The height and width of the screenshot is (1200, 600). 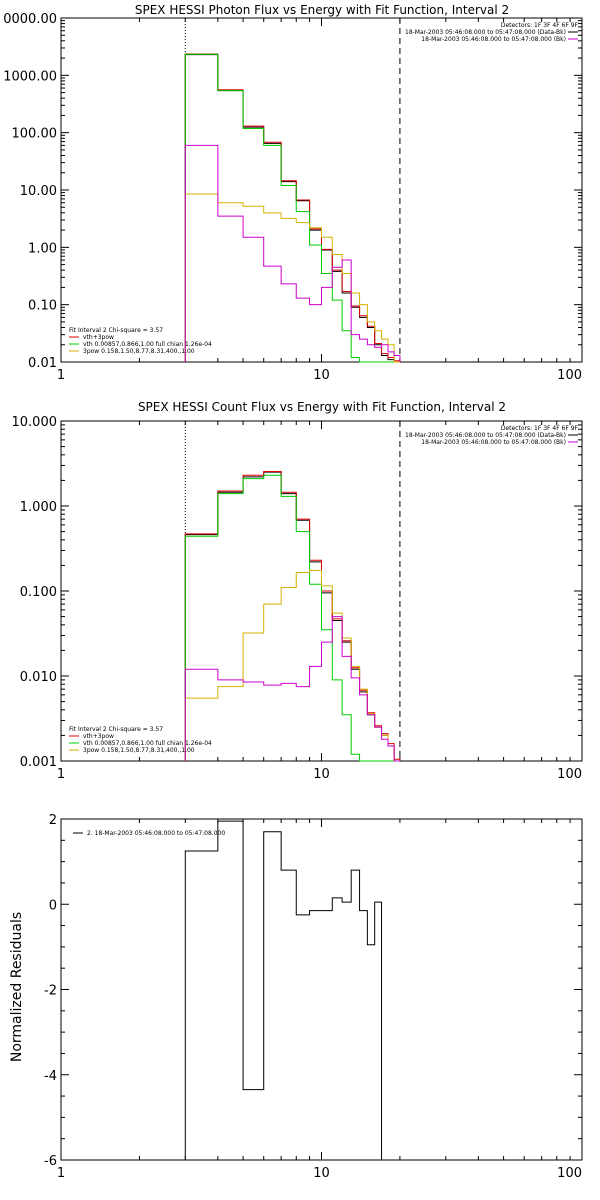 What do you see at coordinates (17, 987) in the screenshot?
I see `y-axis-label: Normalized Residuals` at bounding box center [17, 987].